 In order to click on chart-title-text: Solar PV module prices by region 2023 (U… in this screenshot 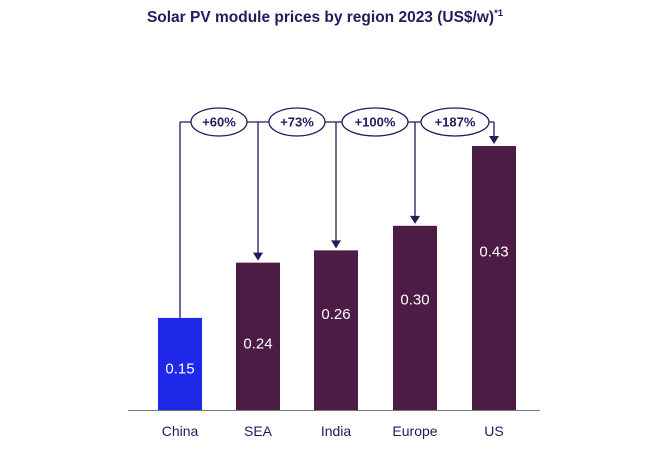, I will do `click(320, 18)`.